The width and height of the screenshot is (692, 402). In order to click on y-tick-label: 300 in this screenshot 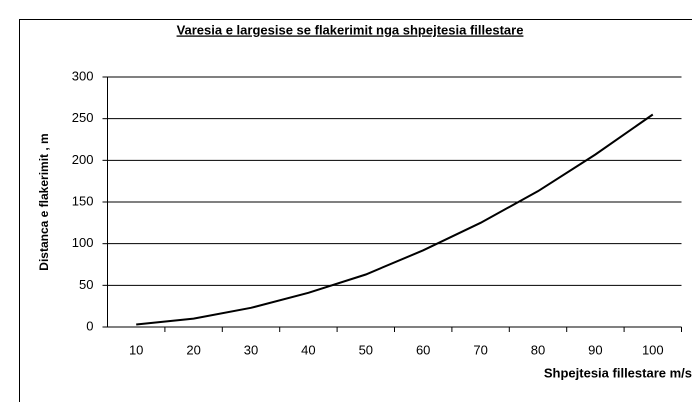, I will do `click(83, 75)`.